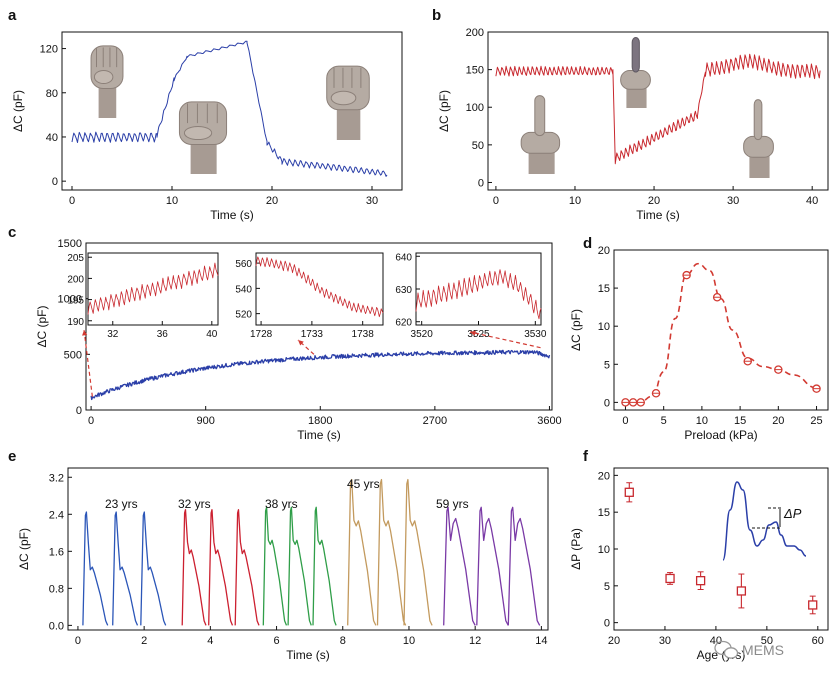 The image size is (838, 676). What do you see at coordinates (272, 201) in the screenshot?
I see `x-tick-label: 20` at bounding box center [272, 201].